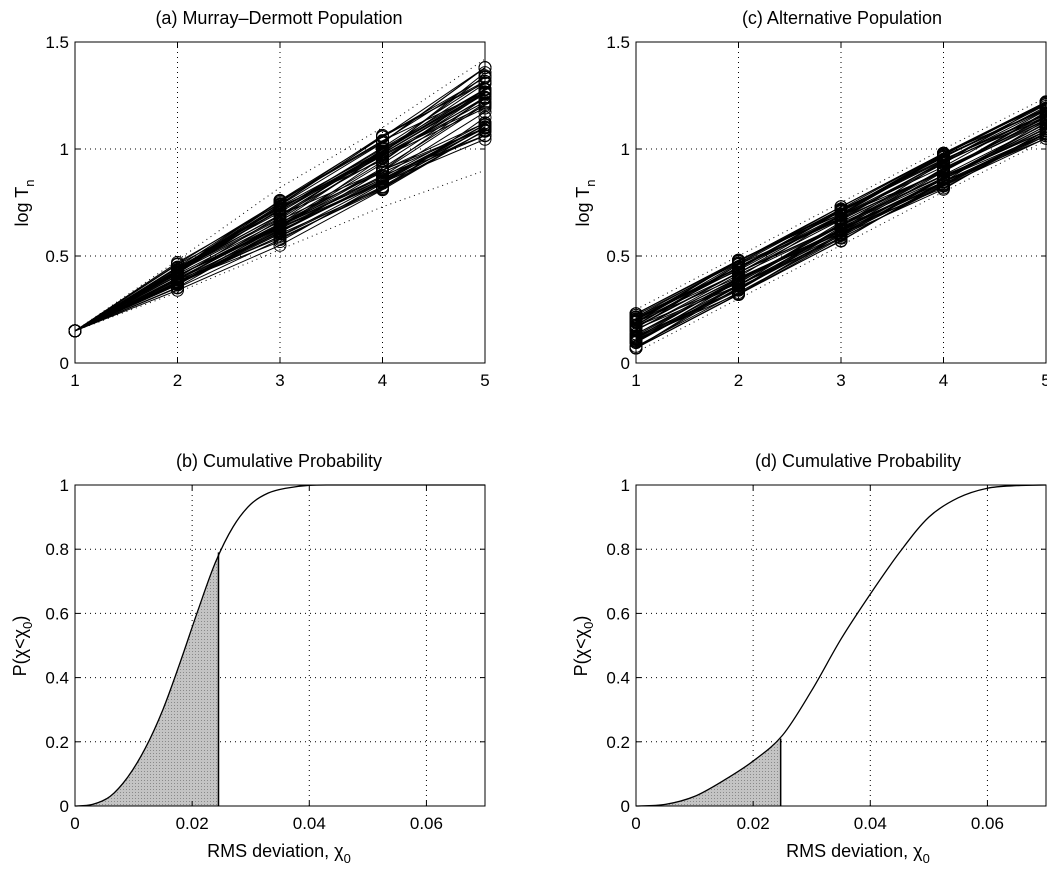 The height and width of the screenshot is (871, 1047). I want to click on chart-title: (b) Cumulative Probability, so click(279, 461).